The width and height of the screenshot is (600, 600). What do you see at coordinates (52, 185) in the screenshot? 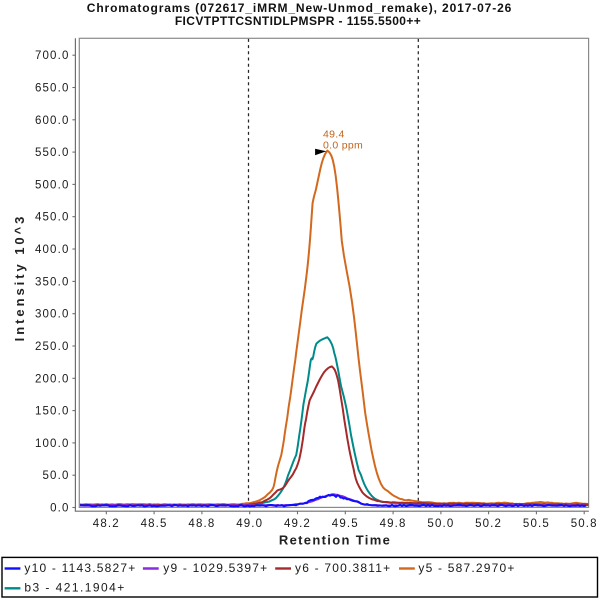
I see `svg-text: 500.0` at bounding box center [52, 185].